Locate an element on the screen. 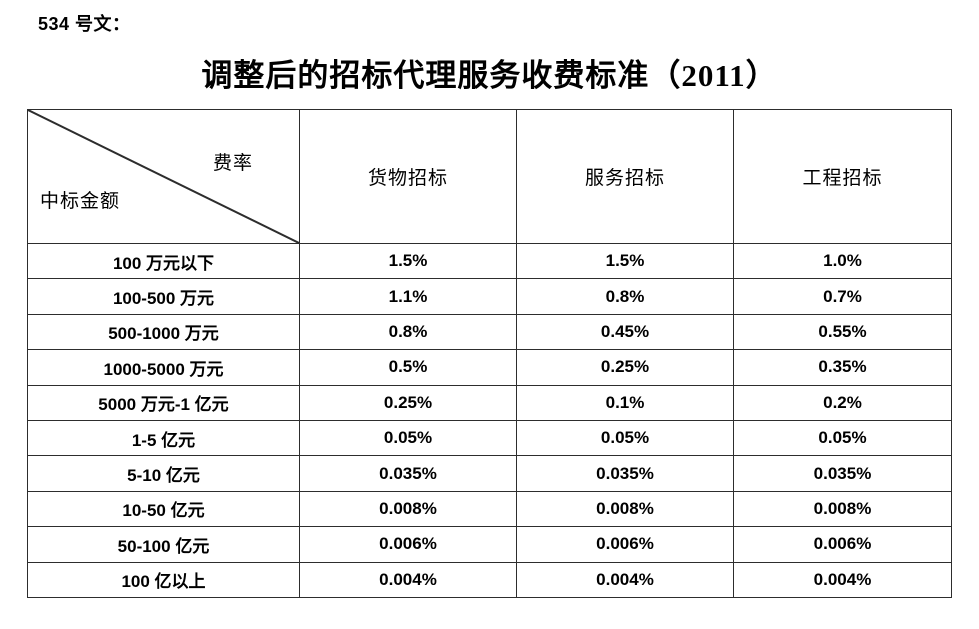 The image size is (979, 629). table-row: 50-100 亿元 0.006% 0.006% 0.006% is located at coordinates (489, 544).